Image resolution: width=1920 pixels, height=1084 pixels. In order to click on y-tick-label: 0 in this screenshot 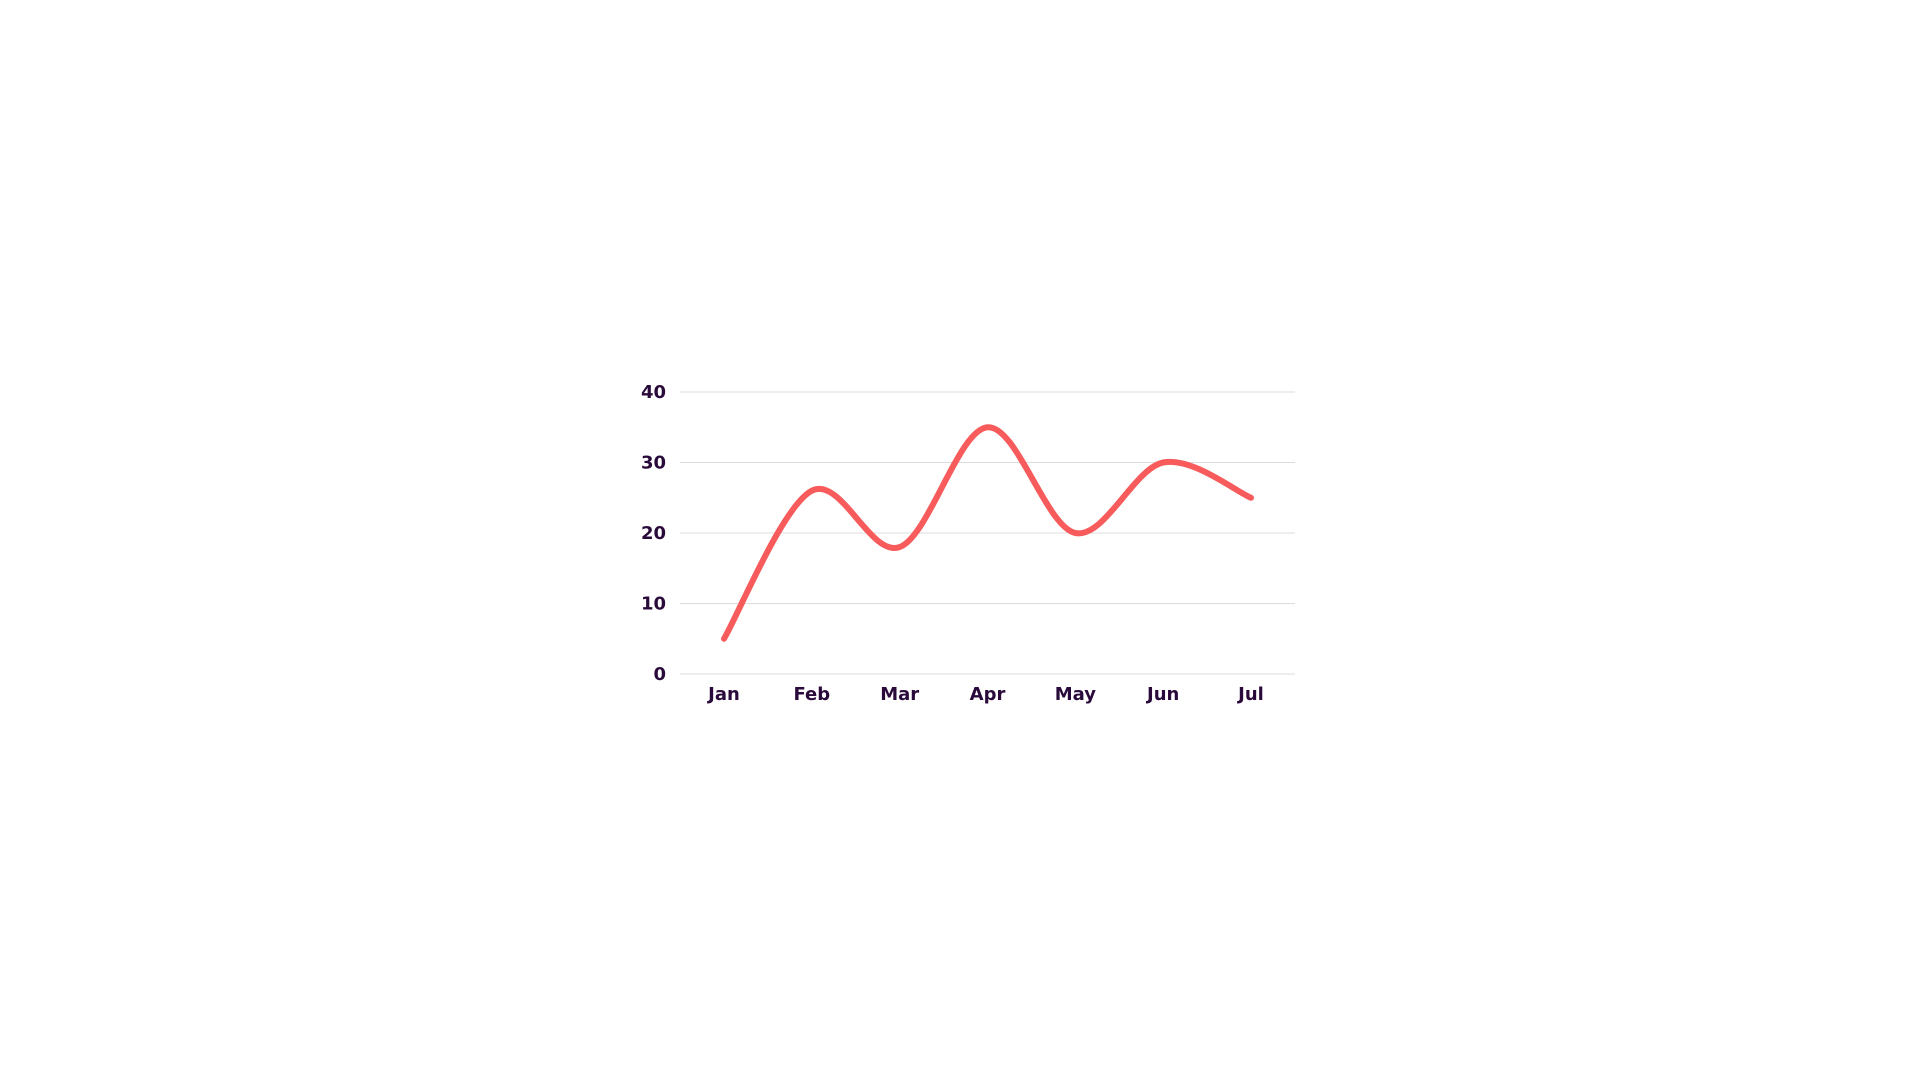, I will do `click(659, 674)`.